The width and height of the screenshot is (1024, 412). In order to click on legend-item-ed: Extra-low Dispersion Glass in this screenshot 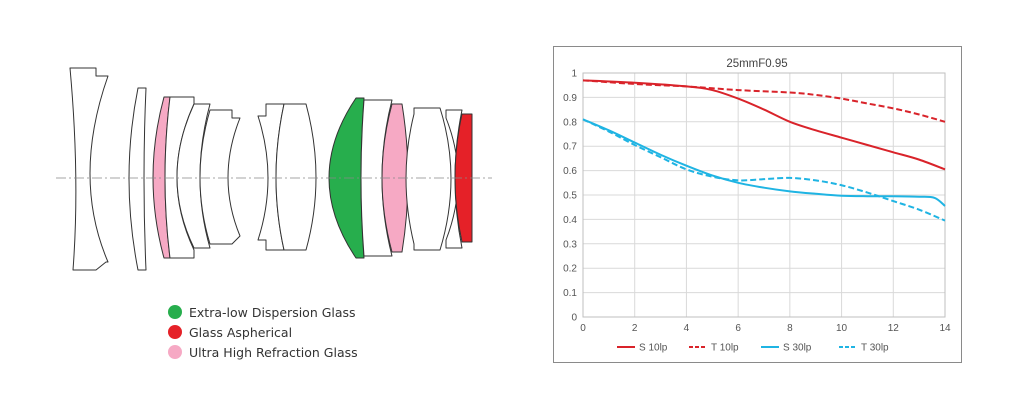, I will do `click(263, 312)`.